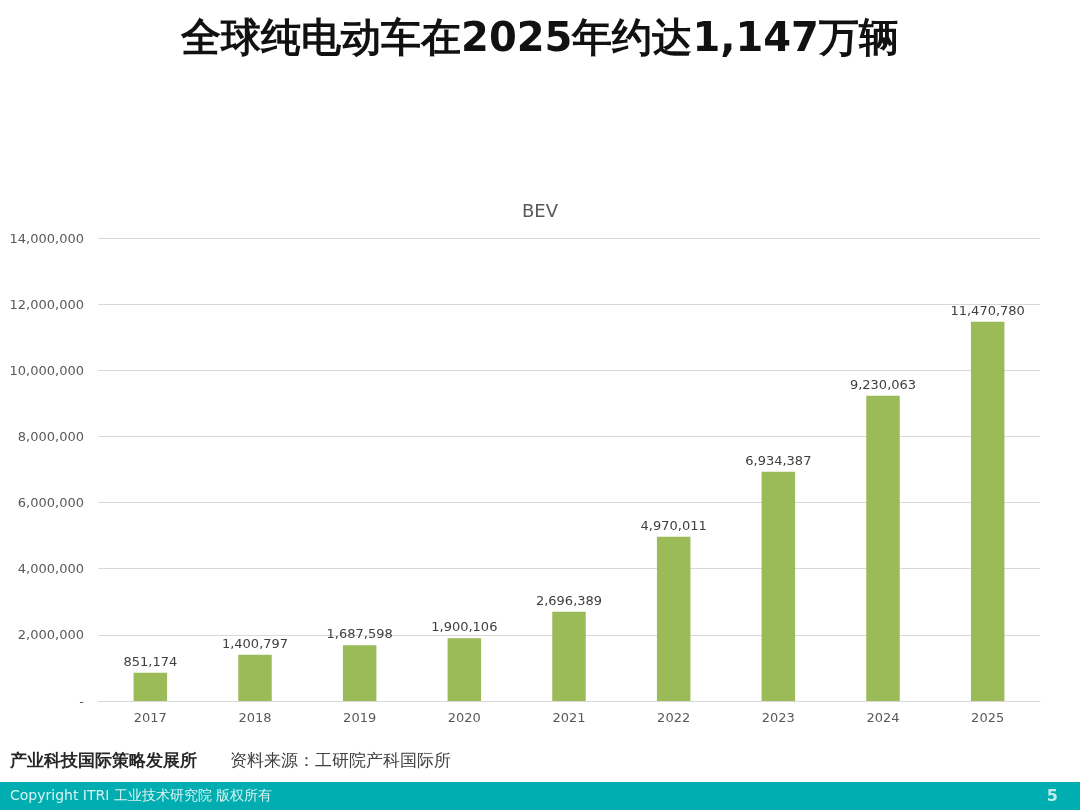 This screenshot has width=1080, height=810. Describe the element at coordinates (464, 717) in the screenshot. I see `x-tick-label: 2020` at that location.